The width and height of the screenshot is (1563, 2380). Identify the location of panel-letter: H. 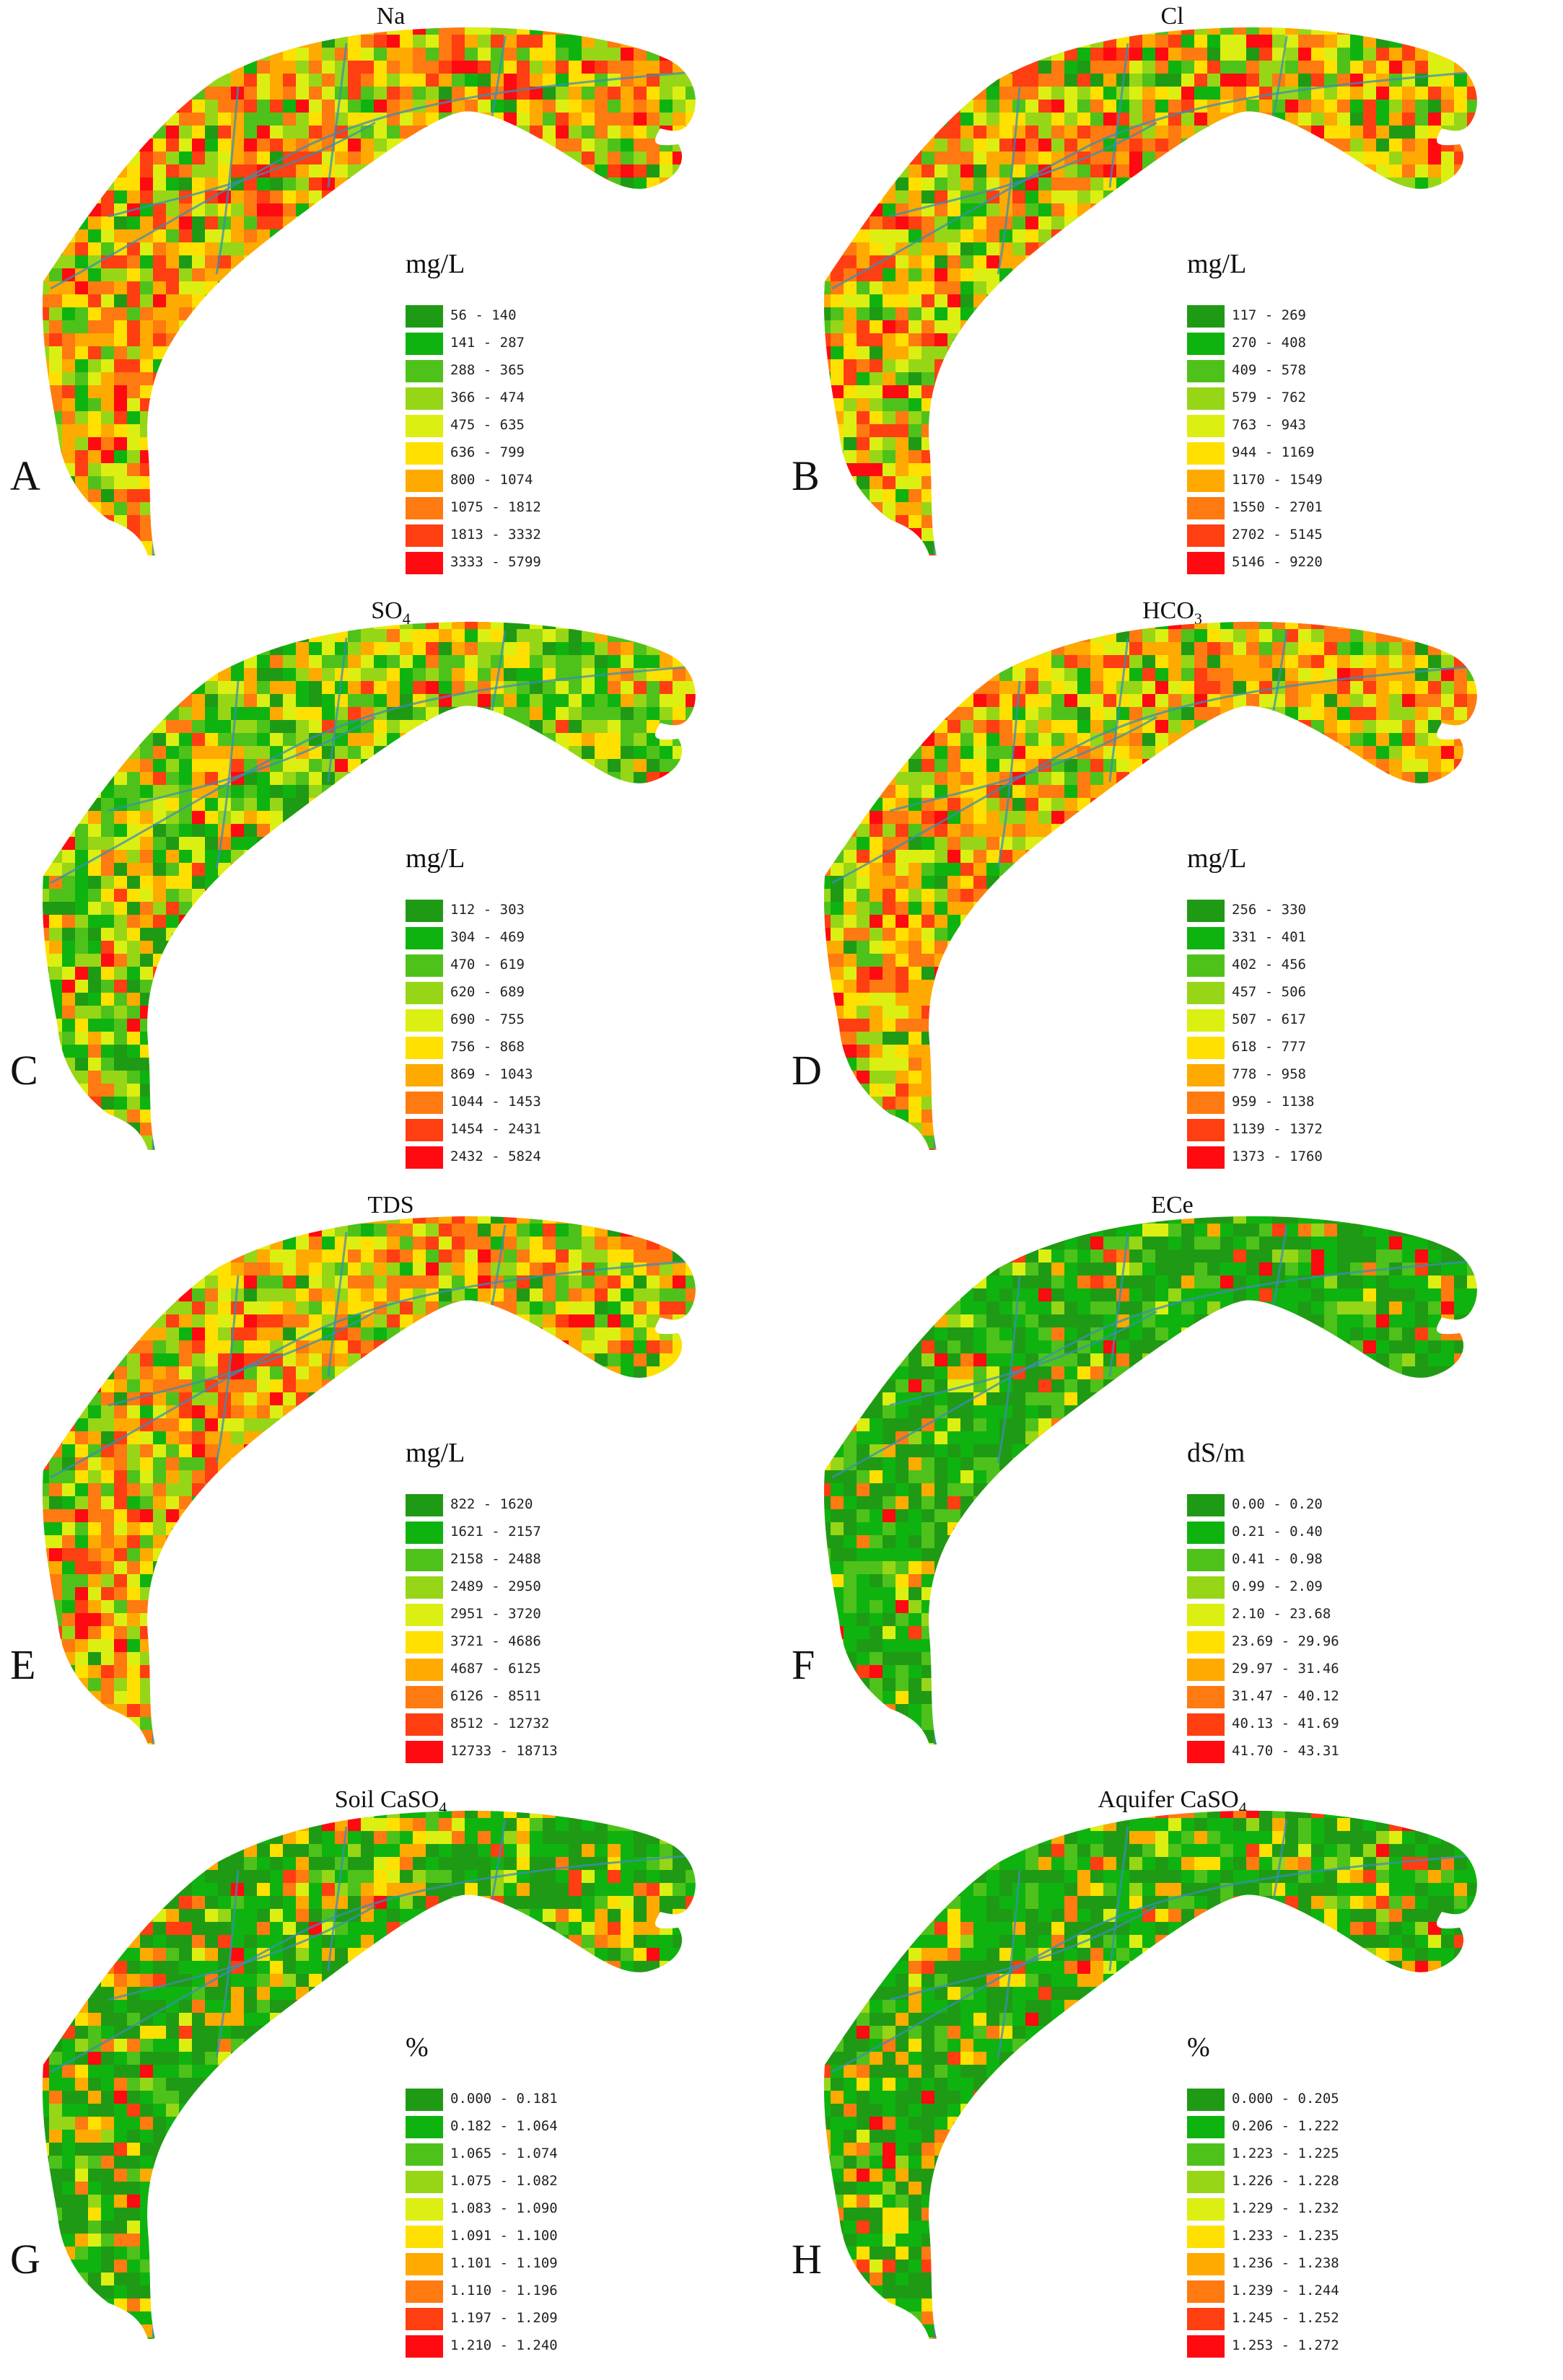
(807, 2259).